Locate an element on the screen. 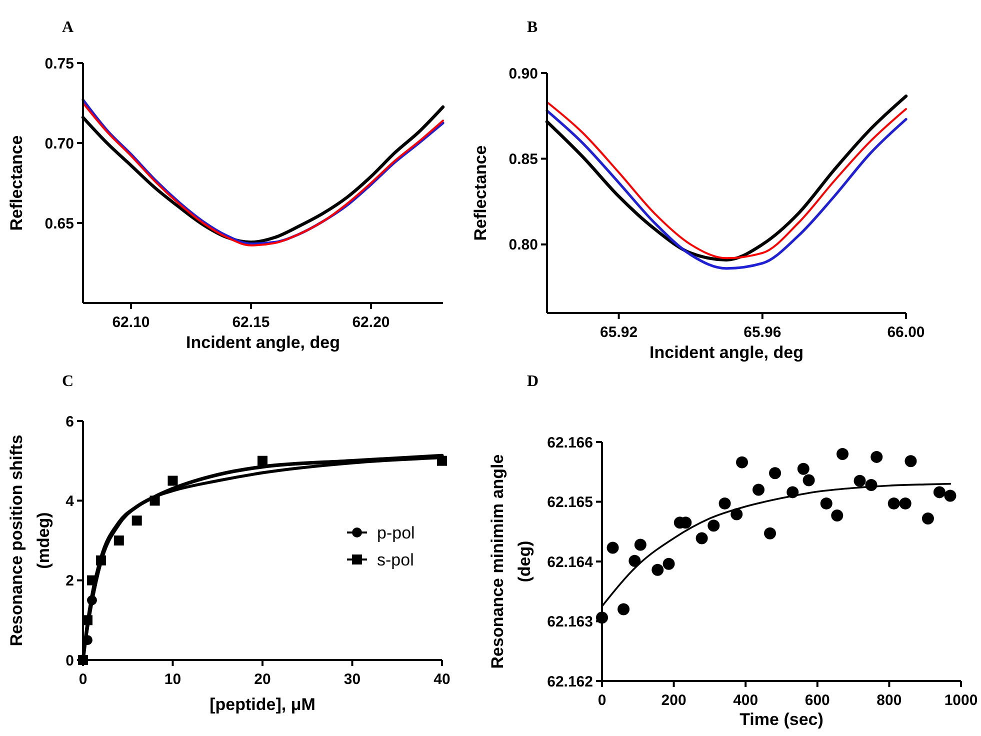 This screenshot has height=736, width=981. y-tick-label: 0.65 is located at coordinates (59, 223).